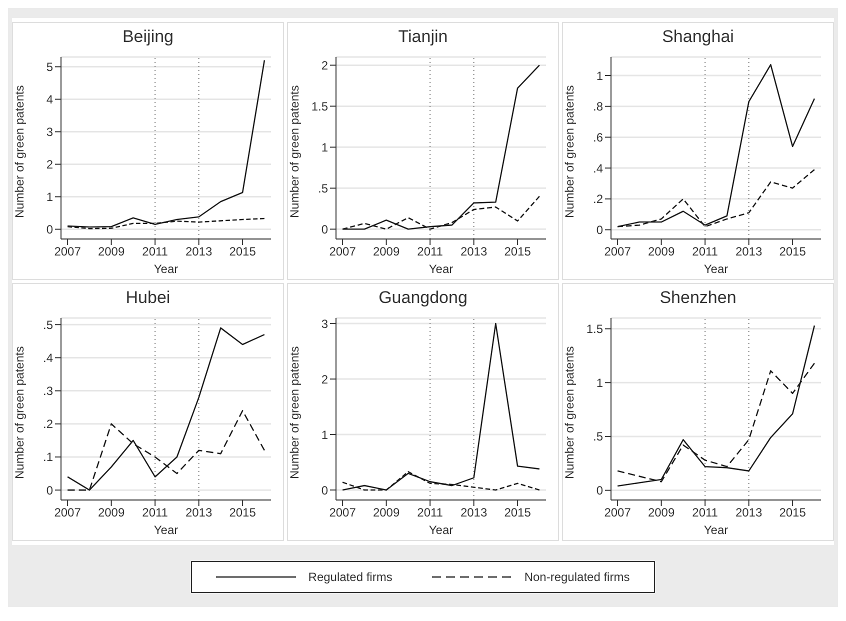  Describe the element at coordinates (148, 37) in the screenshot. I see `chart-title: Beijing` at that location.